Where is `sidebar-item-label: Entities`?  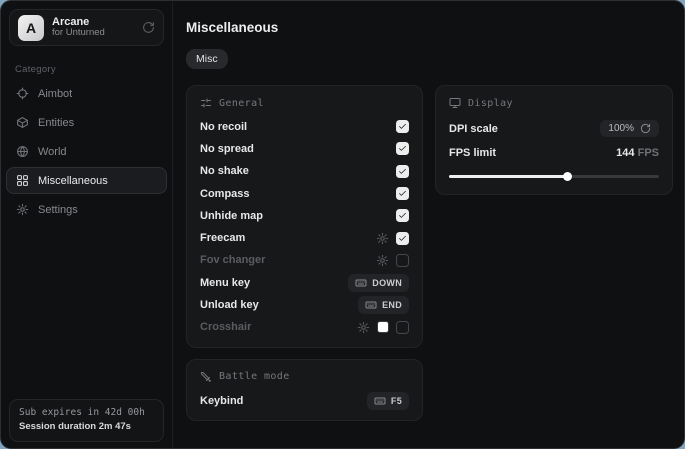
sidebar-item-label: Entities is located at coordinates (56, 122).